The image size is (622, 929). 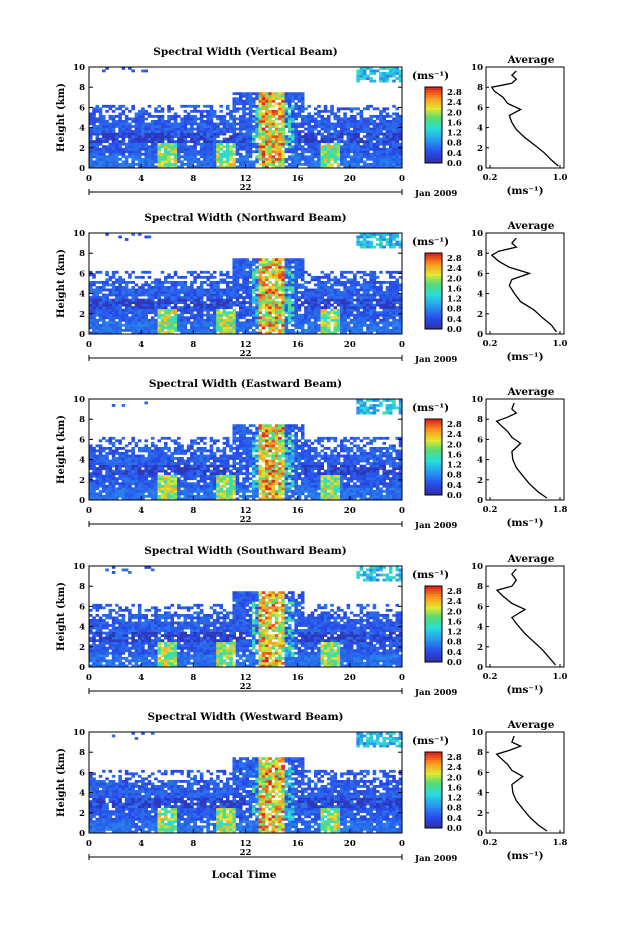 I want to click on colorbar-tick-label: 0.8, so click(x=454, y=144).